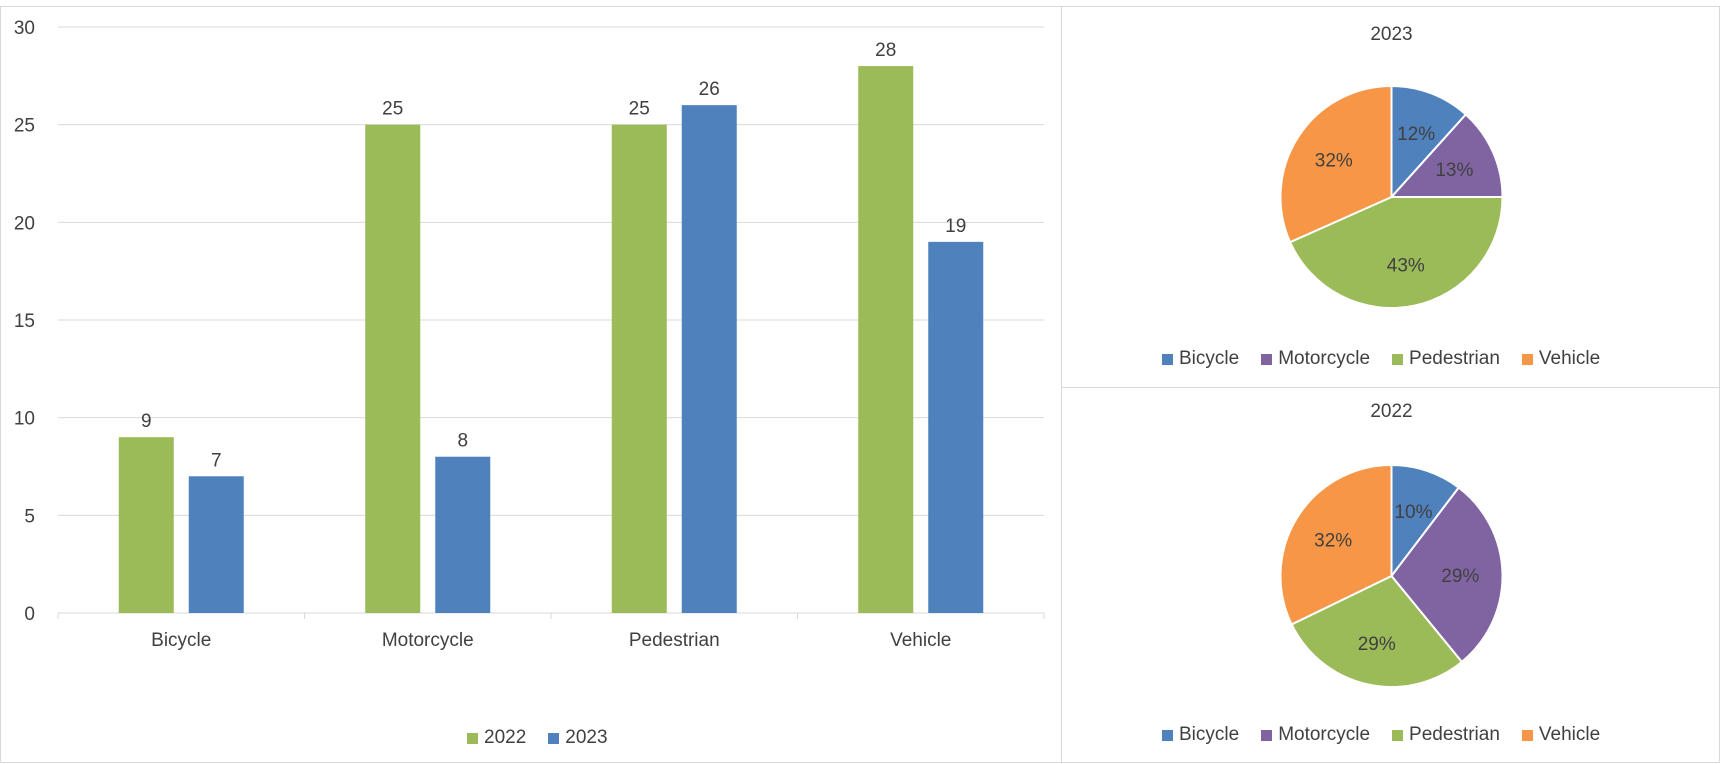 The image size is (1720, 764). What do you see at coordinates (392, 109) in the screenshot?
I see `data-label-motorcycle-2022: 25` at bounding box center [392, 109].